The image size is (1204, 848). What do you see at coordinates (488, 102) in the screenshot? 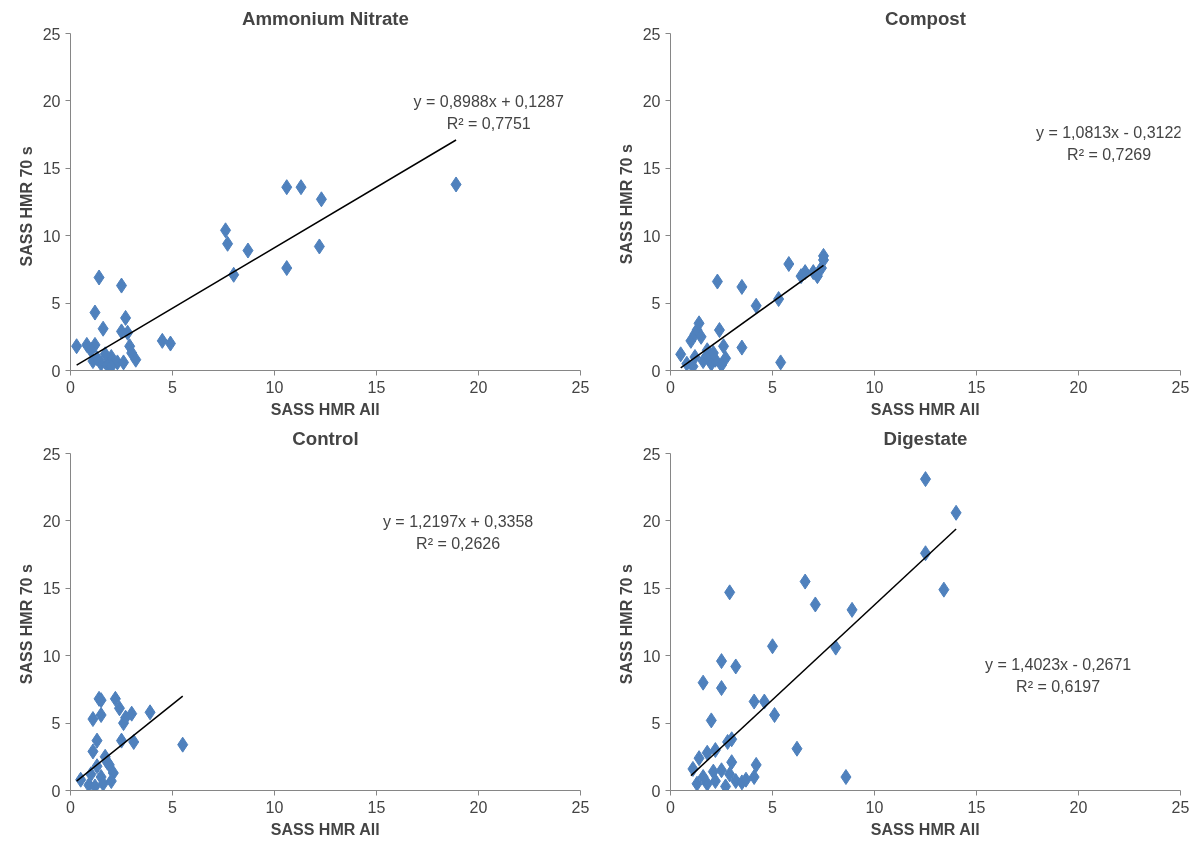
I see `annotation: y = 0,8988x + 0,1287` at bounding box center [488, 102].